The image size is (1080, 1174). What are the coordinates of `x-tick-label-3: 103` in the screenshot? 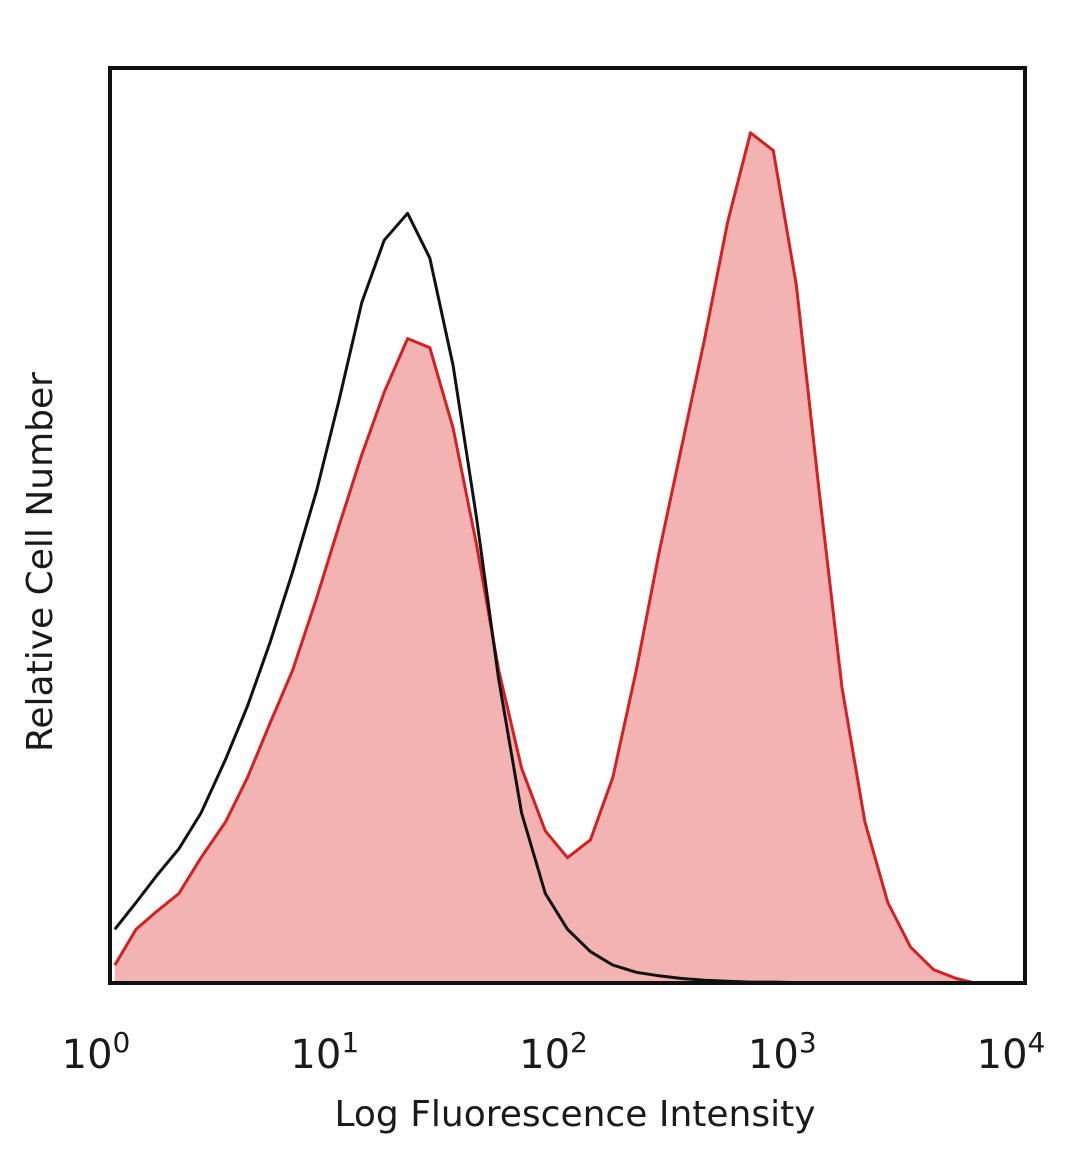 It's located at (782, 1052).